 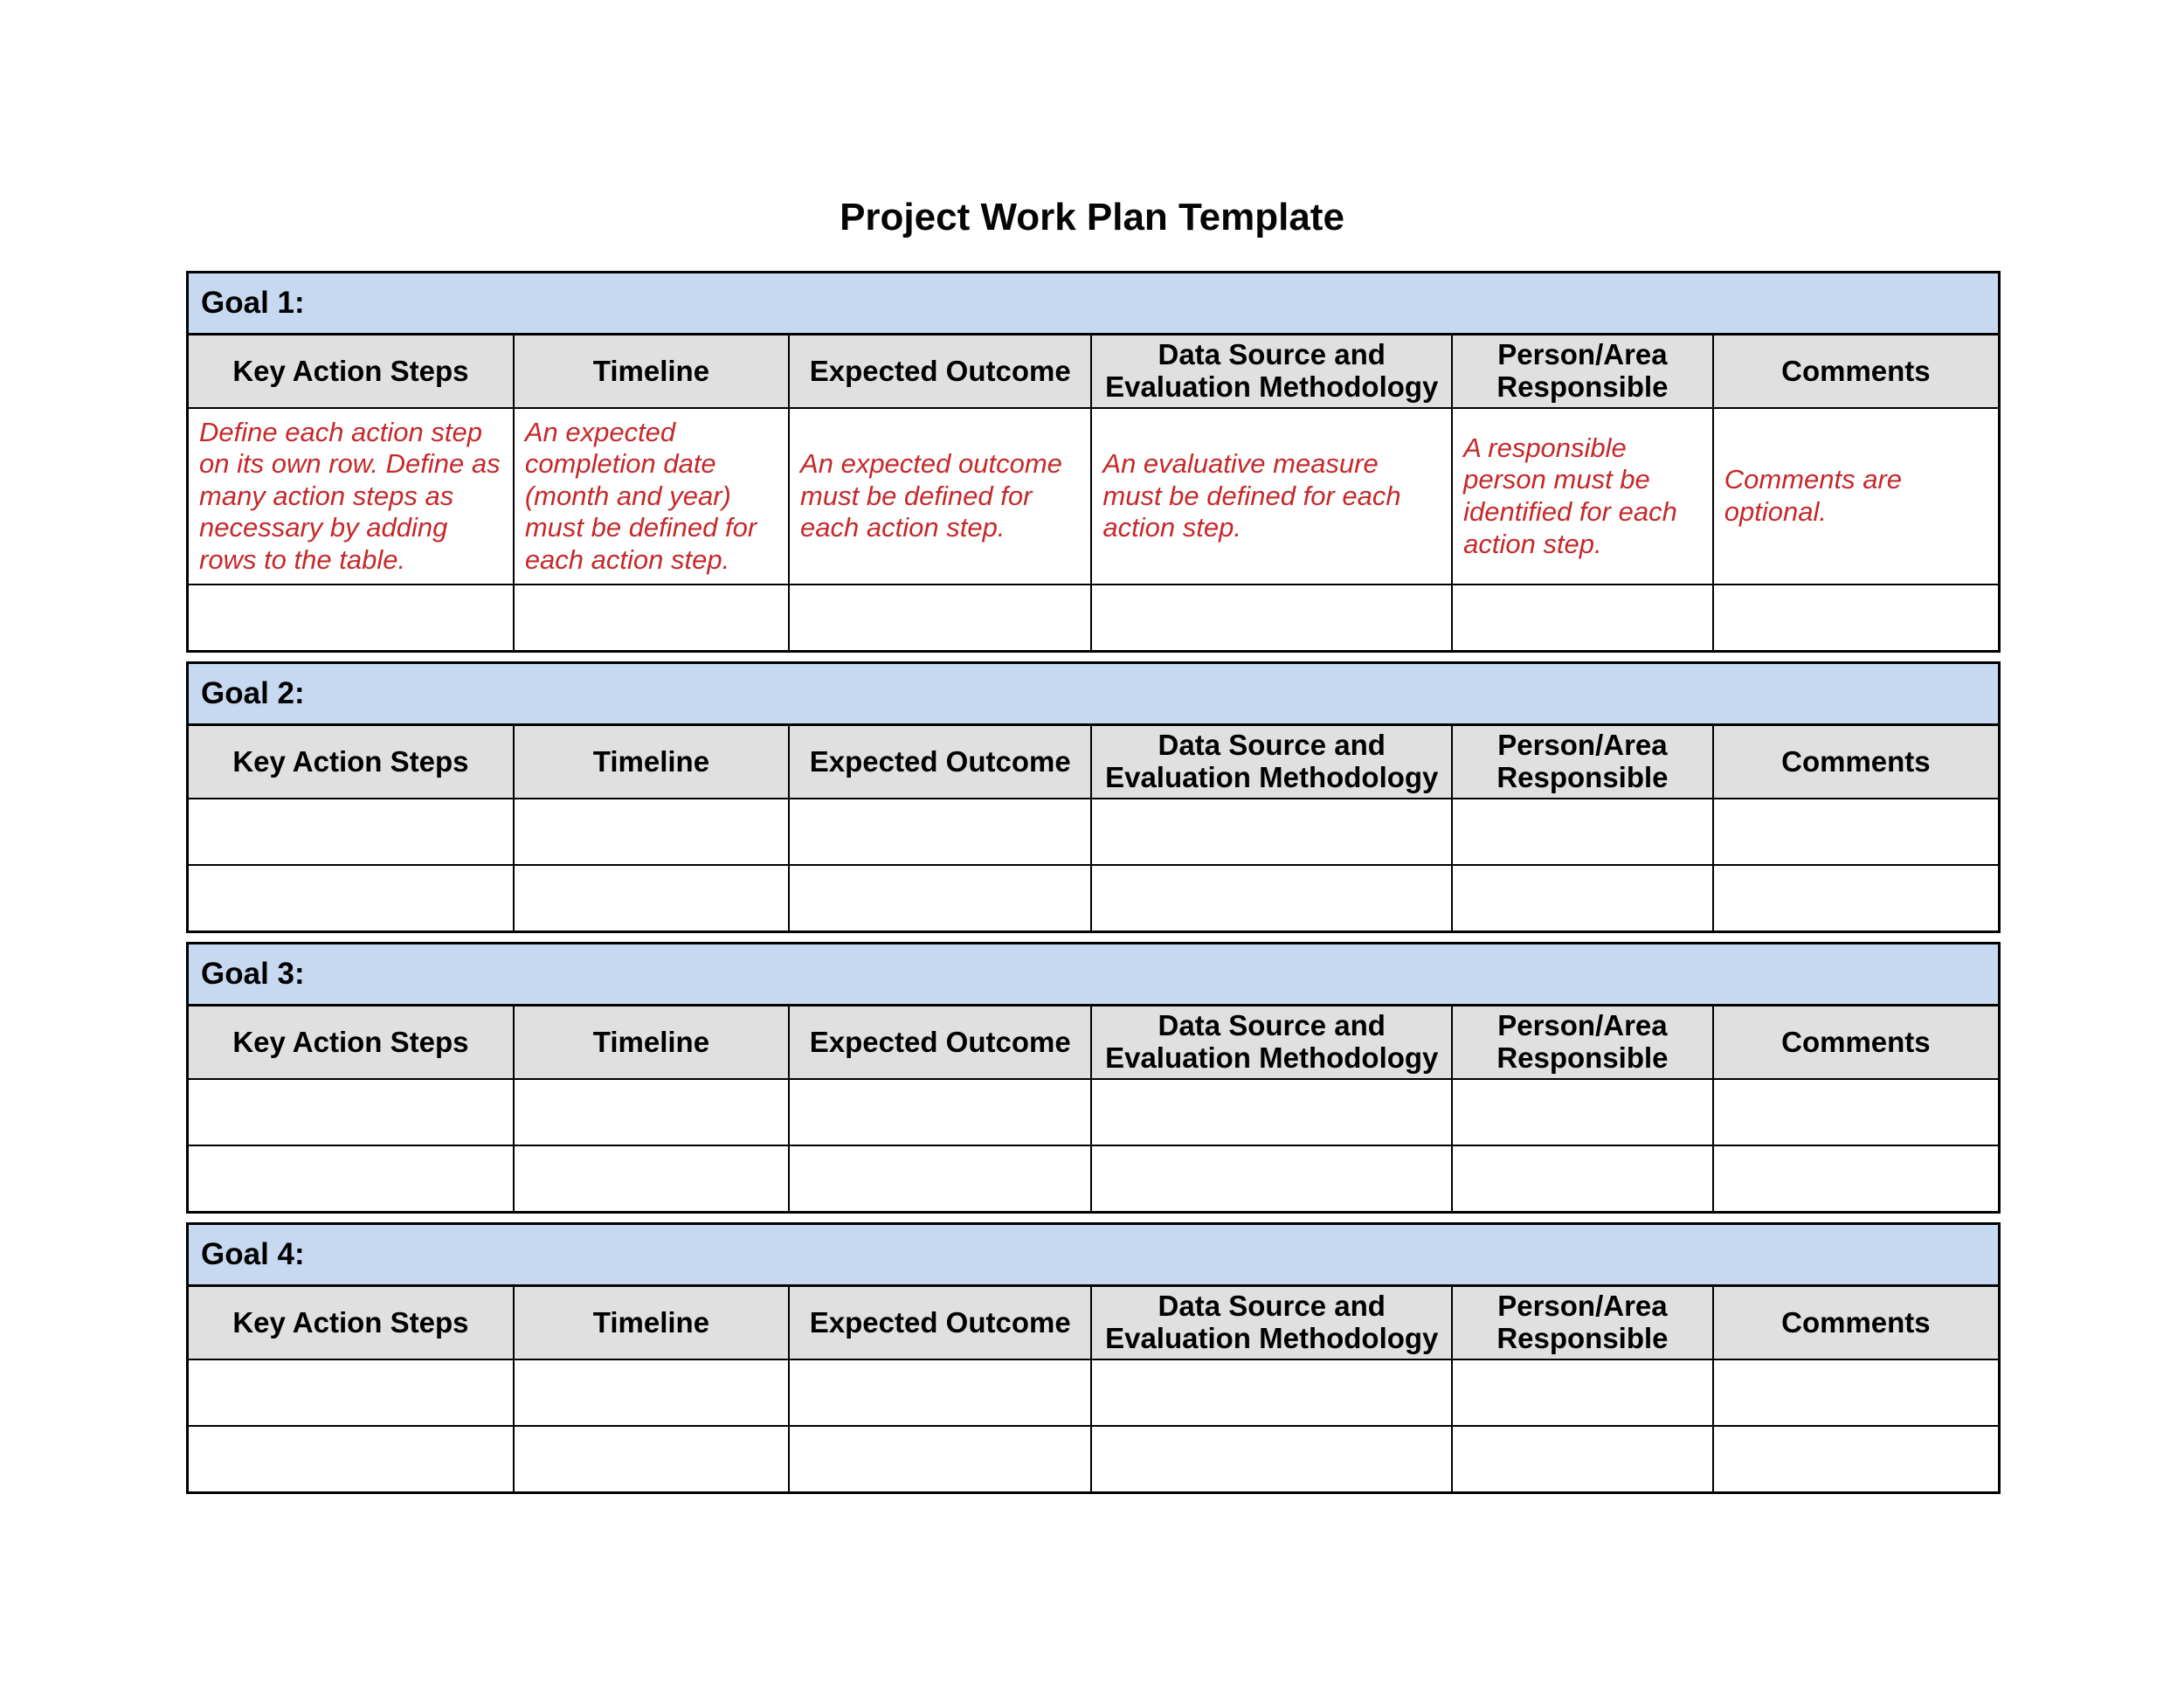 What do you see at coordinates (1092, 217) in the screenshot?
I see `page-title: Project Work Plan Template` at bounding box center [1092, 217].